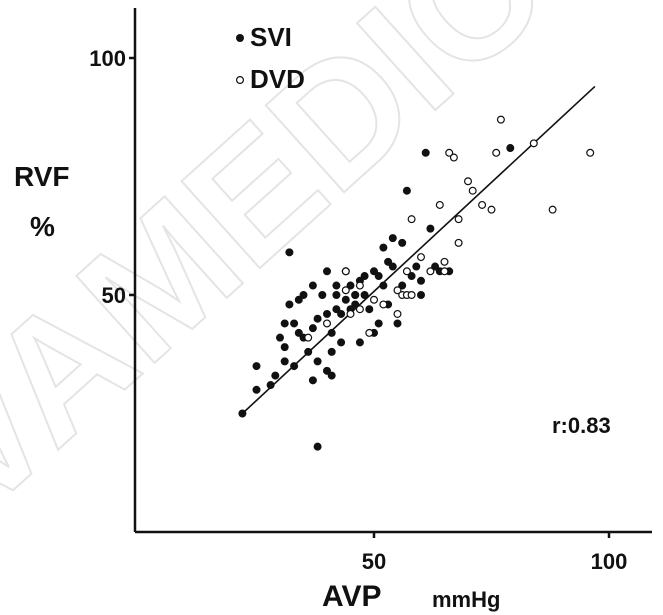  What do you see at coordinates (271, 37) in the screenshot?
I see `legend-label: SVI` at bounding box center [271, 37].